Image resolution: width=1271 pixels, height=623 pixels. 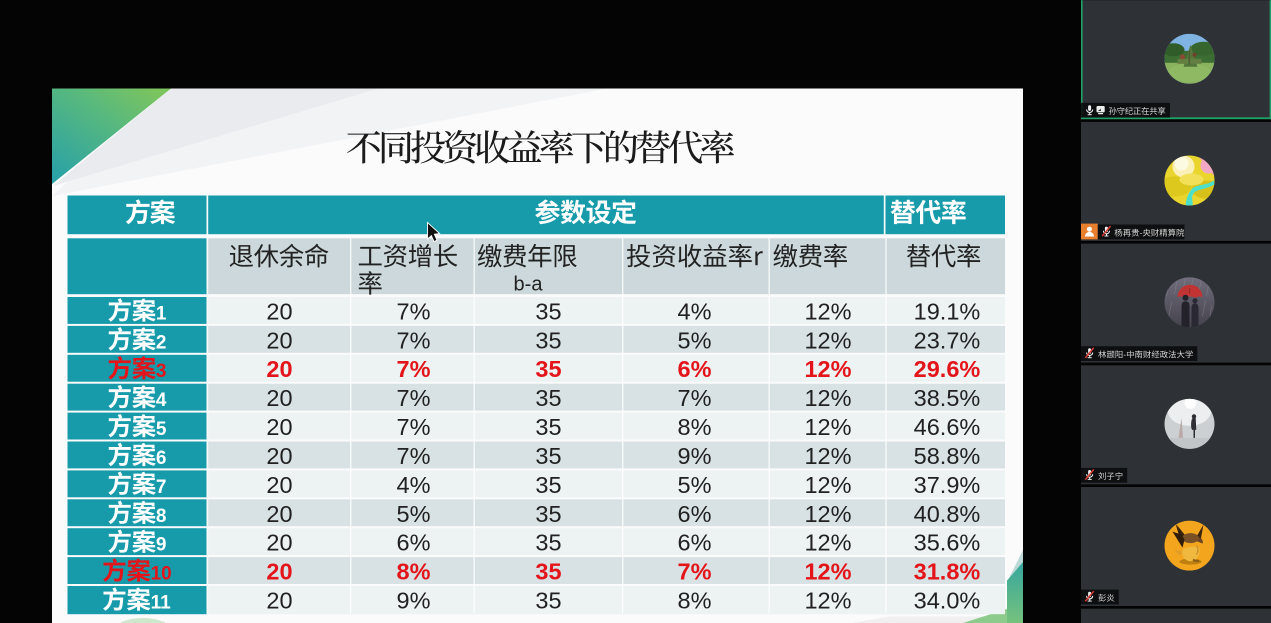 I want to click on svg-text: 2, so click(x=161, y=342).